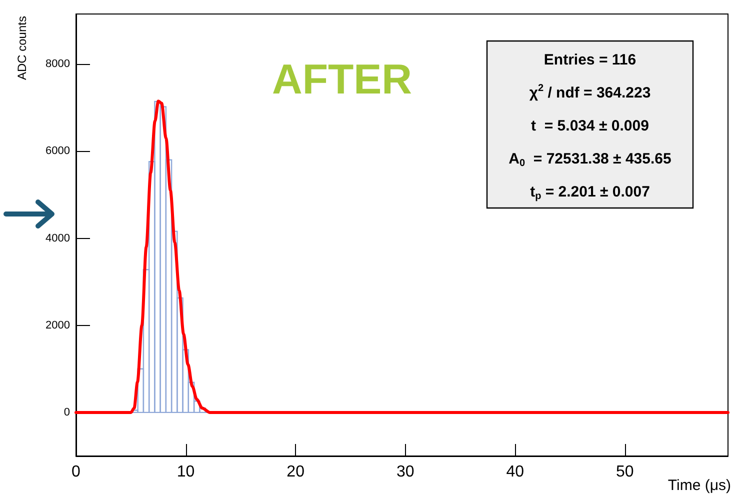 The image size is (735, 495). What do you see at coordinates (58, 325) in the screenshot?
I see `y-tick-label: 2000` at bounding box center [58, 325].